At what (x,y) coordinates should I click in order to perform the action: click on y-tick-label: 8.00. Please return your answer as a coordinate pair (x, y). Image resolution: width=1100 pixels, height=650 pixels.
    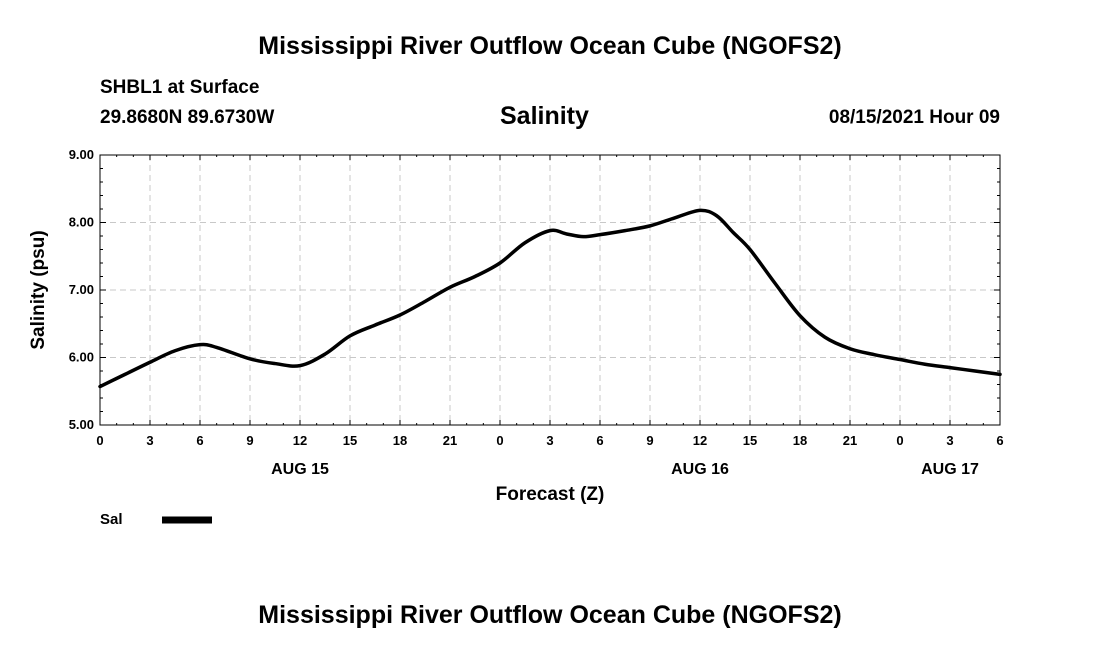
    Looking at the image, I should click on (81, 222).